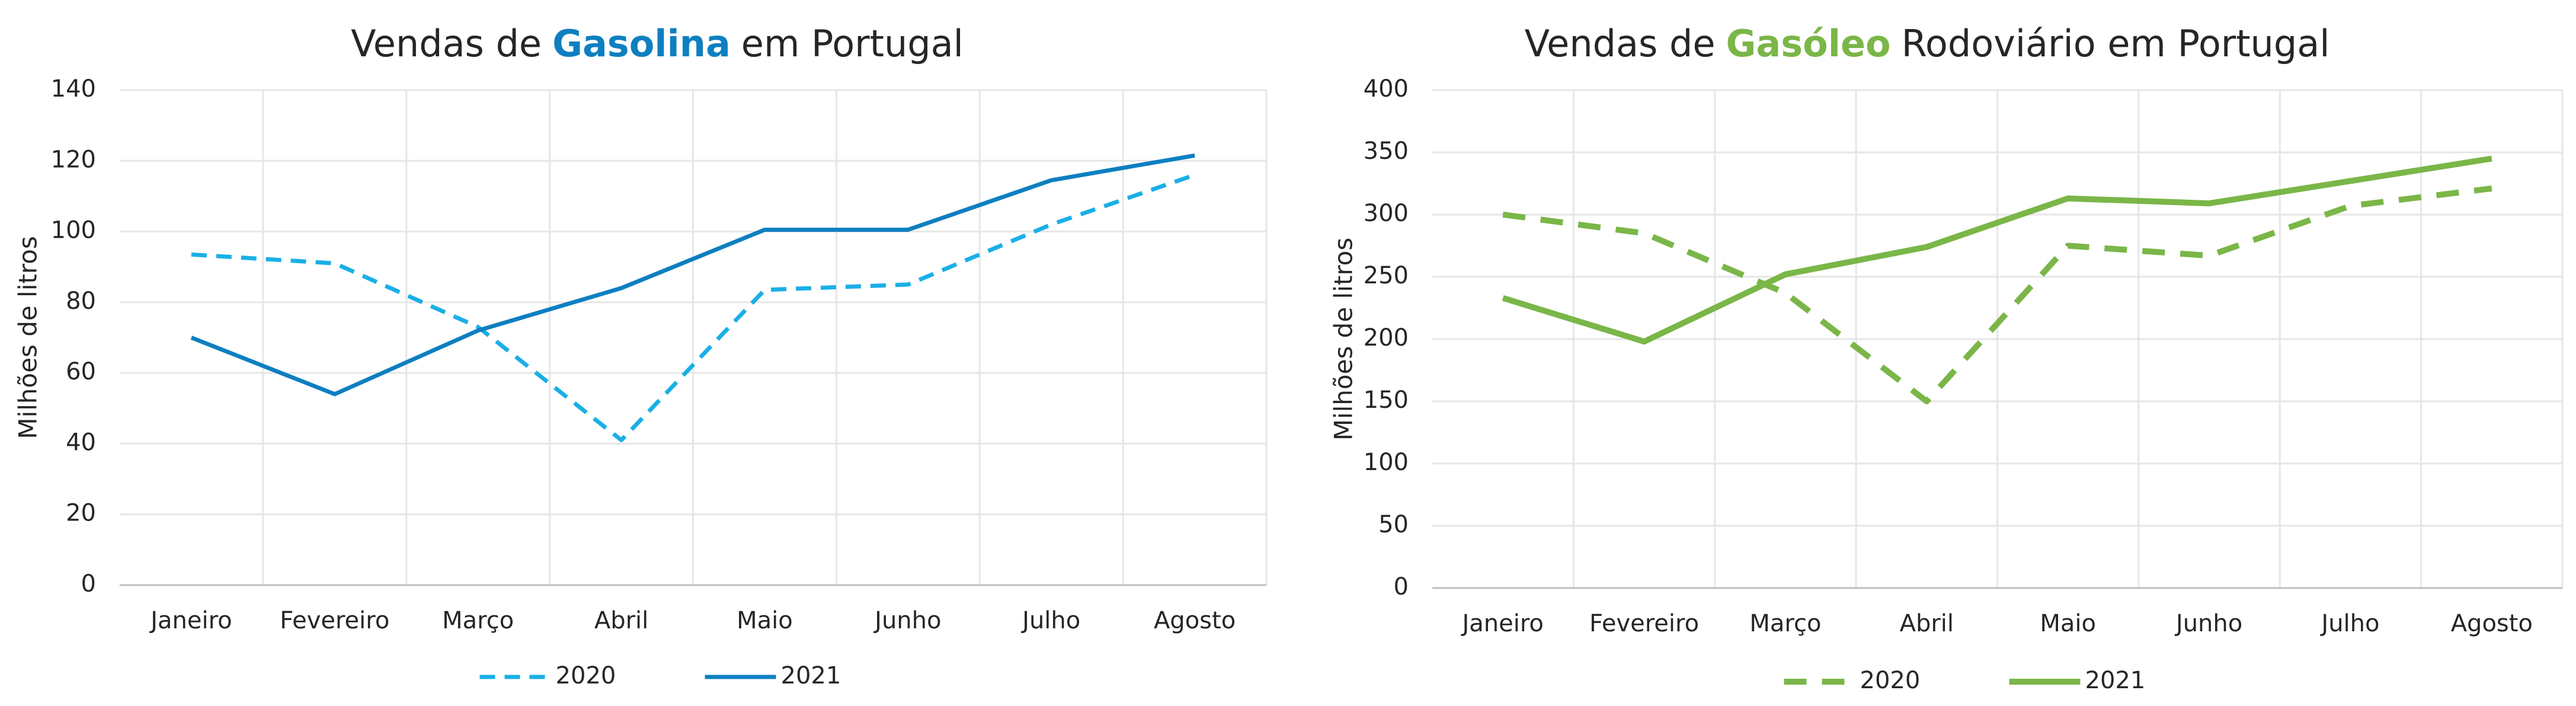 Image resolution: width=2576 pixels, height=706 pixels. I want to click on y-tick-label: 40, so click(81, 443).